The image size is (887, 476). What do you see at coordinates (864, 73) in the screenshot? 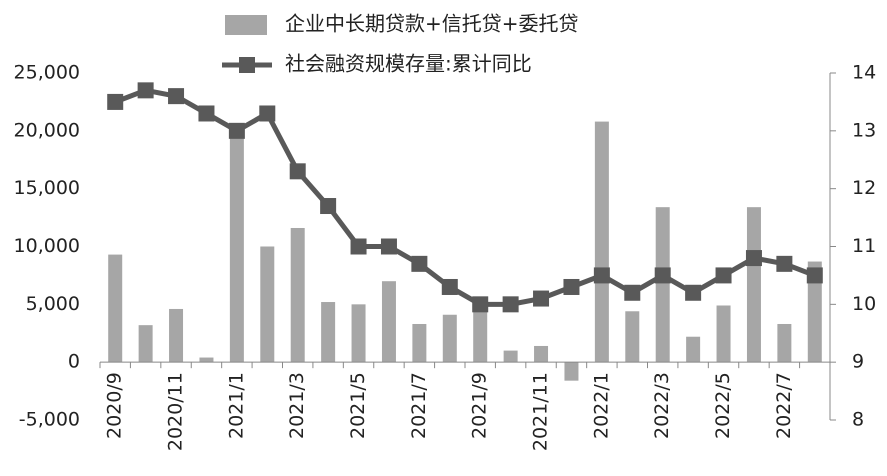
I see `y2-tick-label: 14` at bounding box center [864, 73].